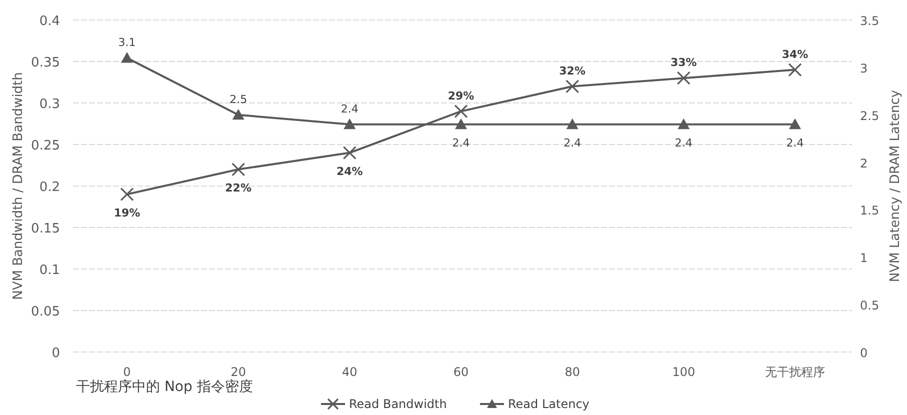 Image resolution: width=907 pixels, height=415 pixels. Describe the element at coordinates (795, 54) in the screenshot. I see `data-label: 34%` at that location.